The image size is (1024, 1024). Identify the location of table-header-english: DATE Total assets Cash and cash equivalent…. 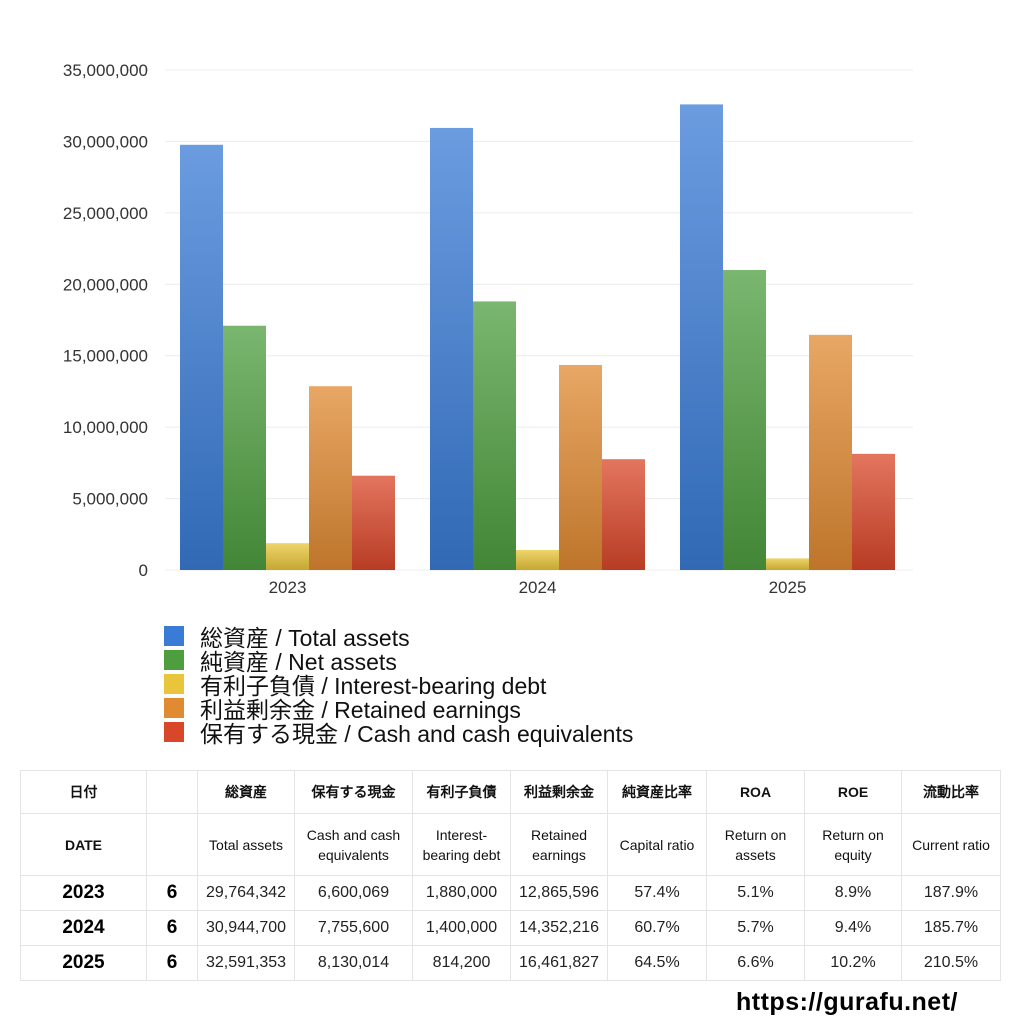
(510, 844).